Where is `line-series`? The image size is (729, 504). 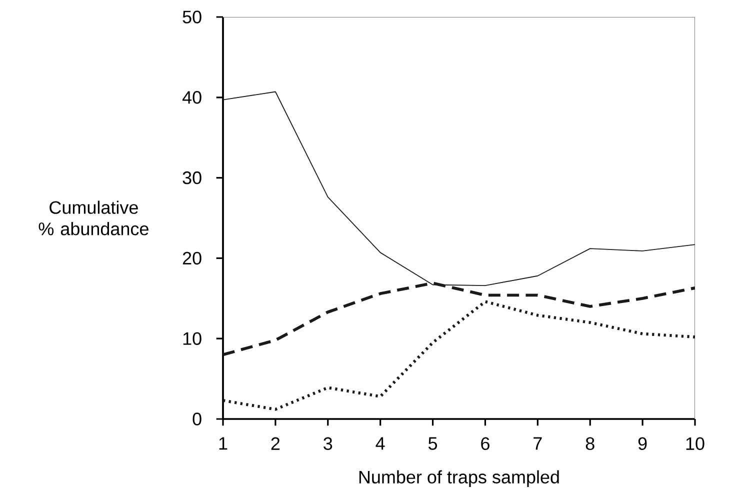
line-series is located at coordinates (459, 355).